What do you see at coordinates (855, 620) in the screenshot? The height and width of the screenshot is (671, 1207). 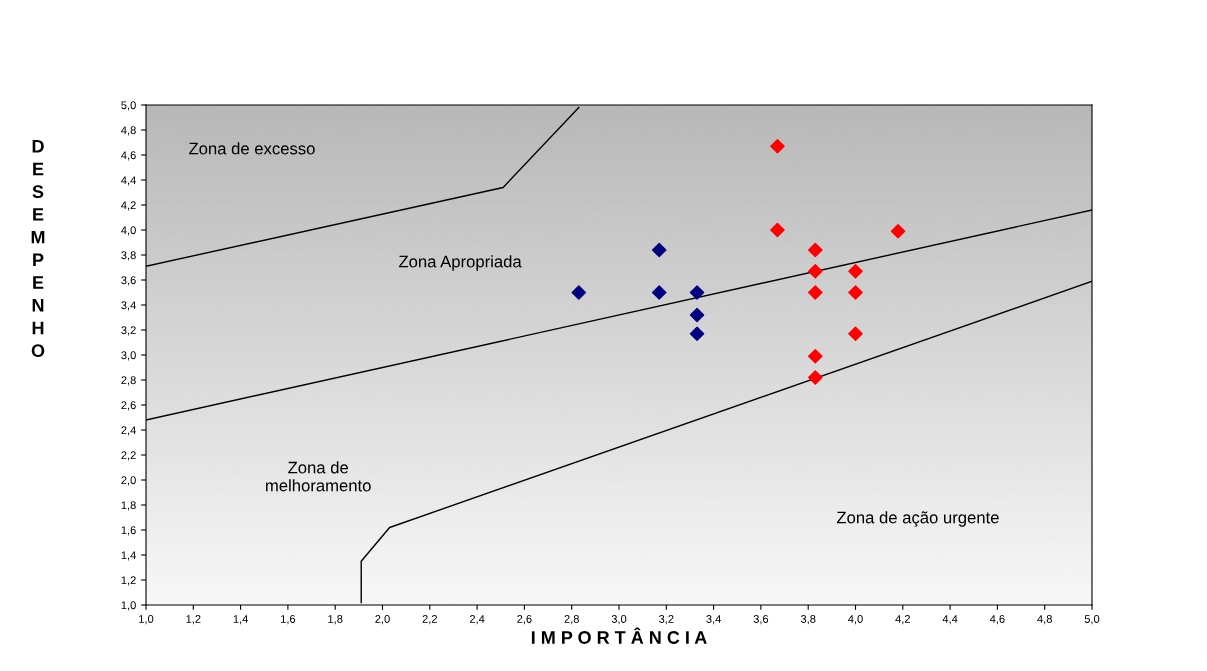 I see `x-tick-label: 4,0` at bounding box center [855, 620].